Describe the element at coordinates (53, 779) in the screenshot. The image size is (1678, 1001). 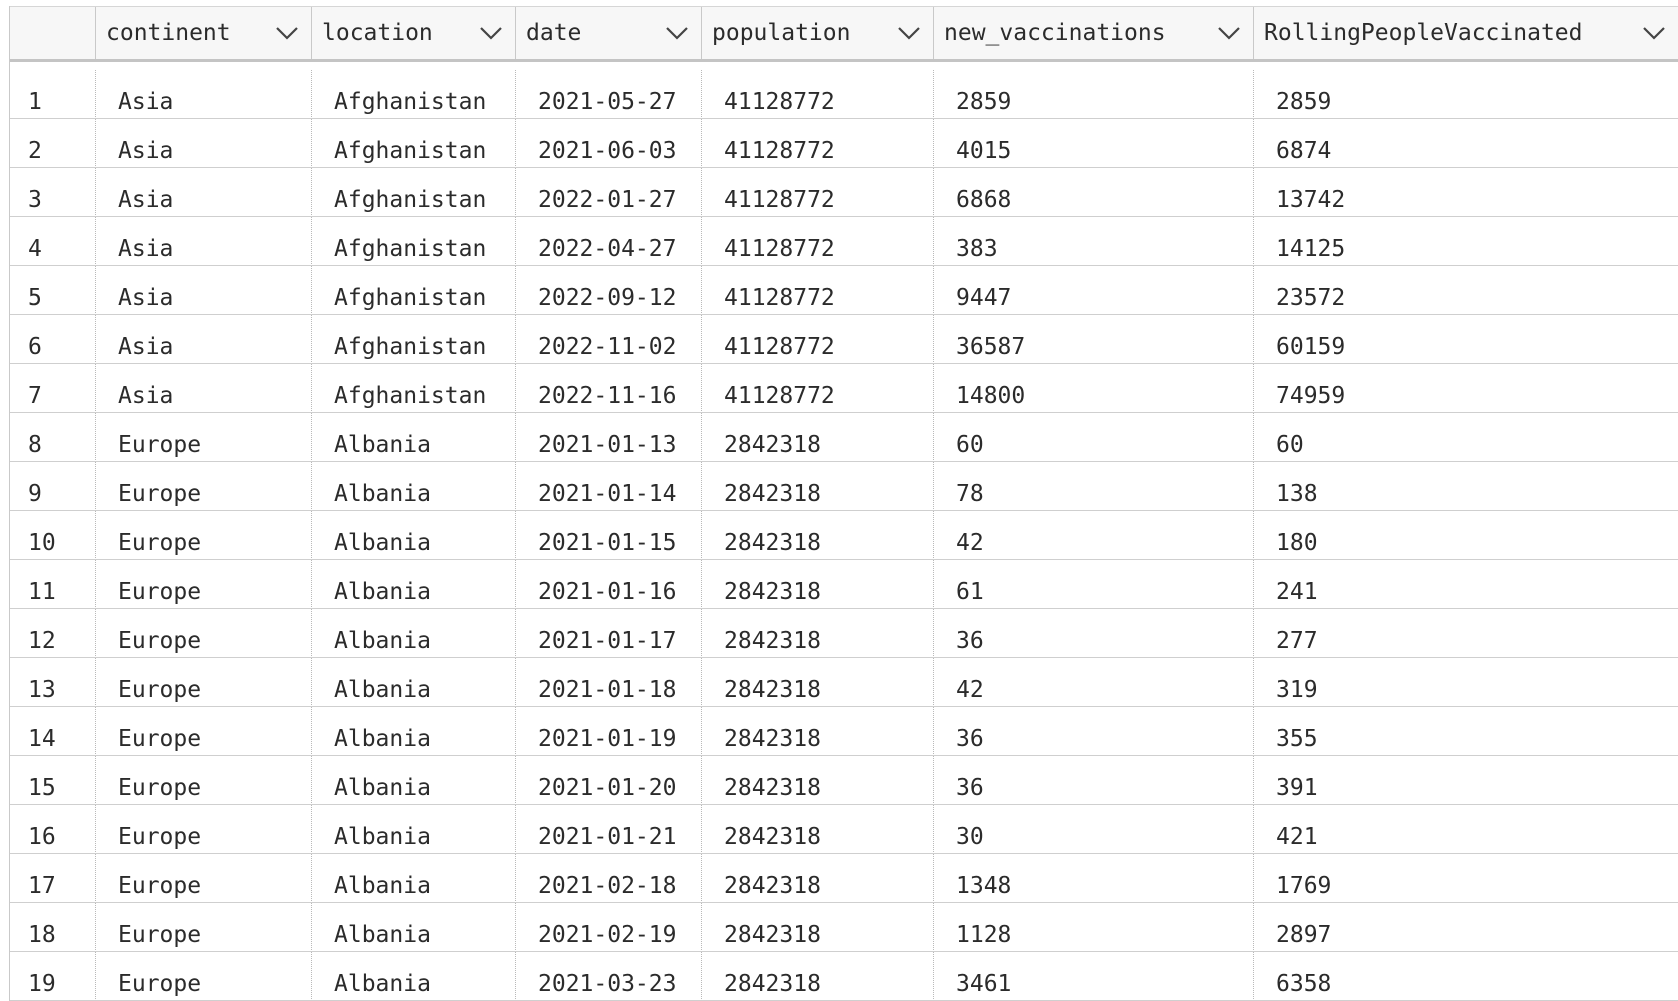
I see `row-number: 15` at that location.